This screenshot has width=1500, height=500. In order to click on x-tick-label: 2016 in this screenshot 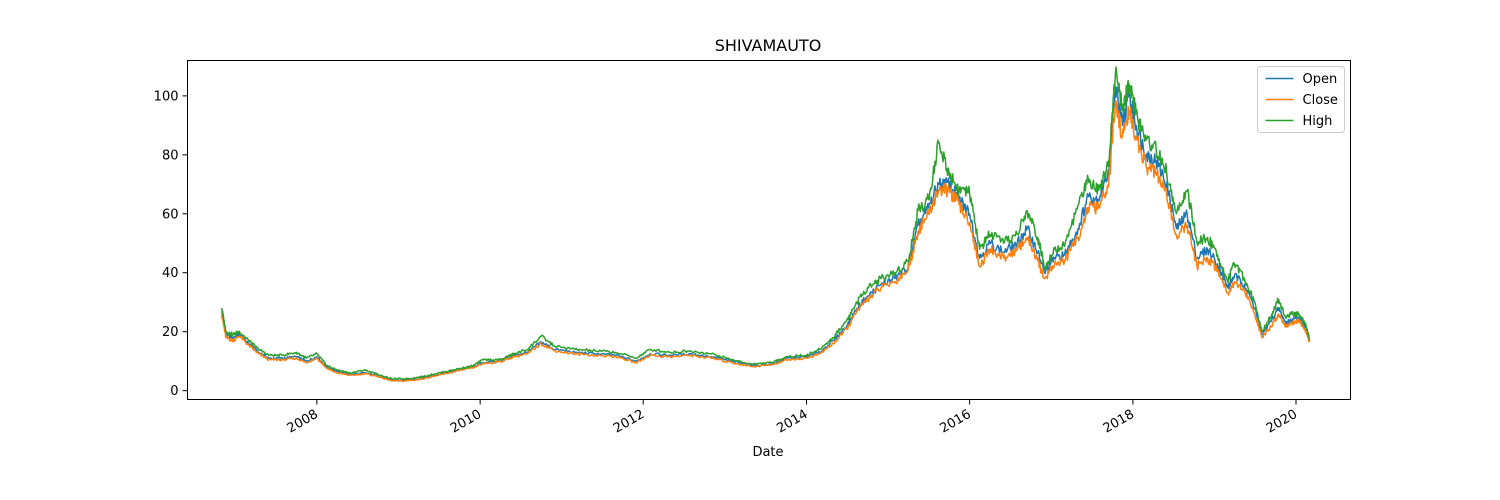, I will do `click(955, 422)`.